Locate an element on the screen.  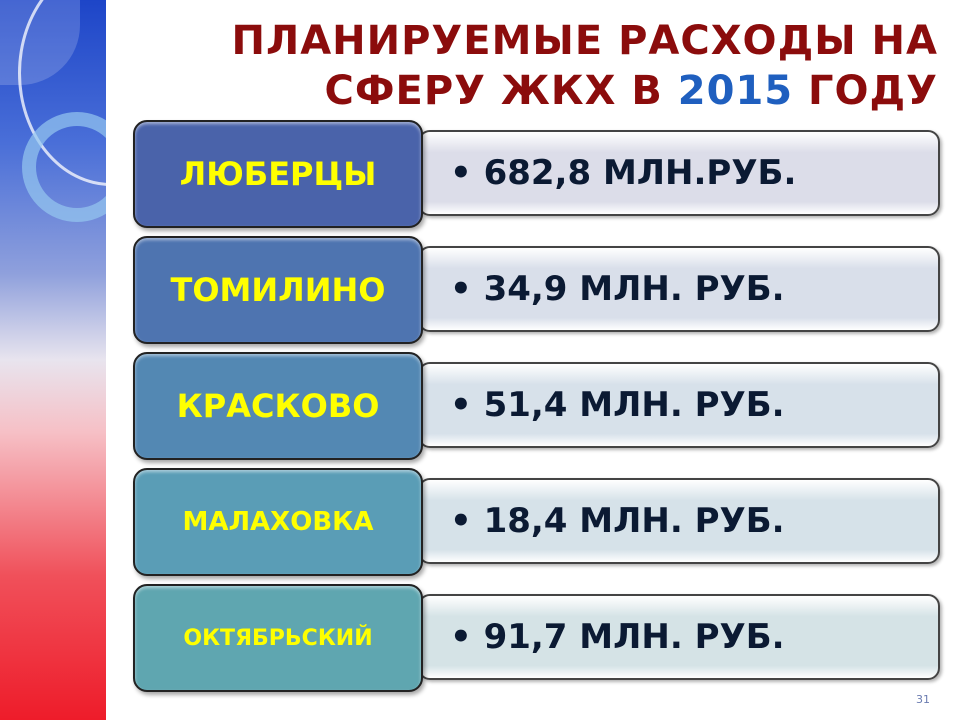
district-value: • 34,9 МЛН. РУБ. is located at coordinates (617, 289).